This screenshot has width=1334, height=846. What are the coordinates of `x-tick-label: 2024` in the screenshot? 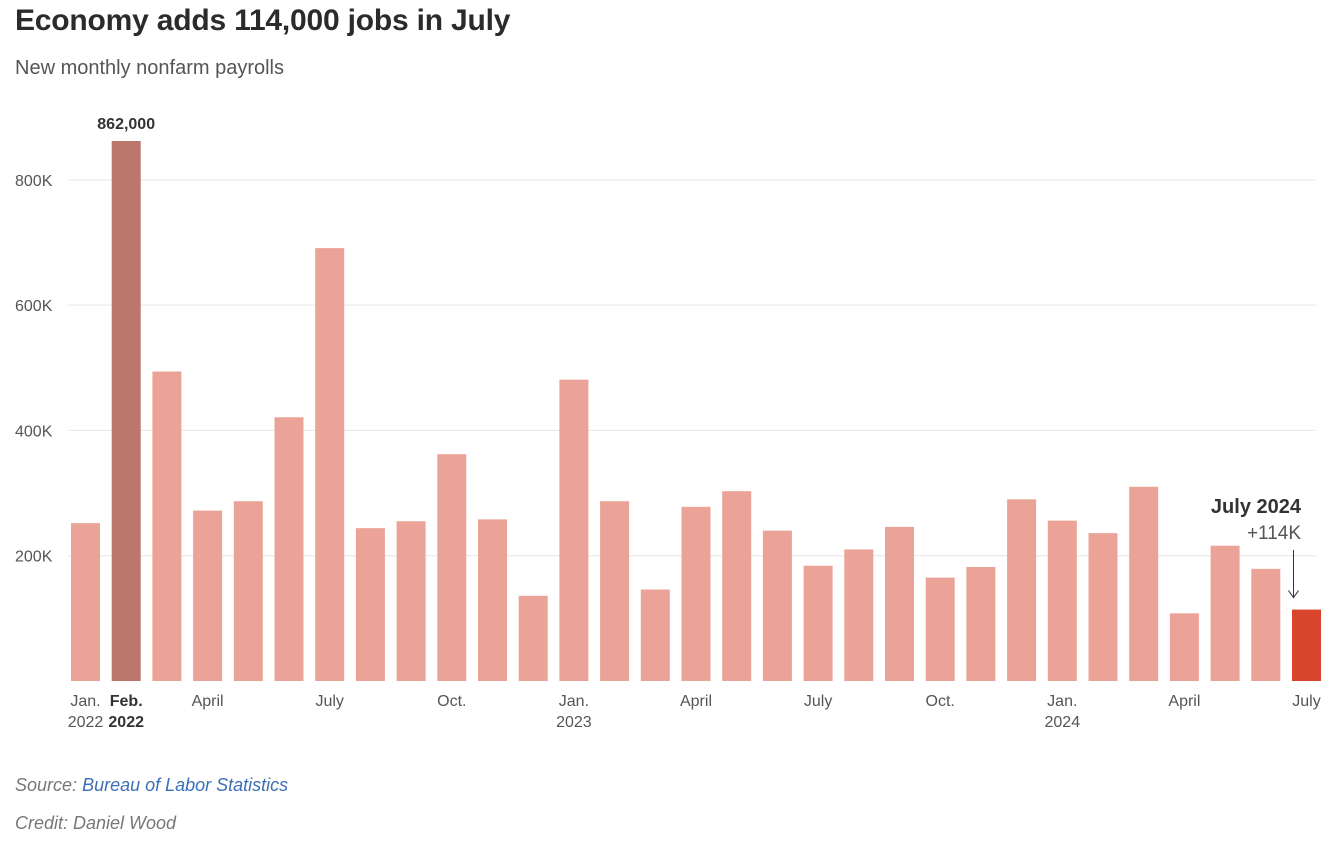 It's located at (1063, 722).